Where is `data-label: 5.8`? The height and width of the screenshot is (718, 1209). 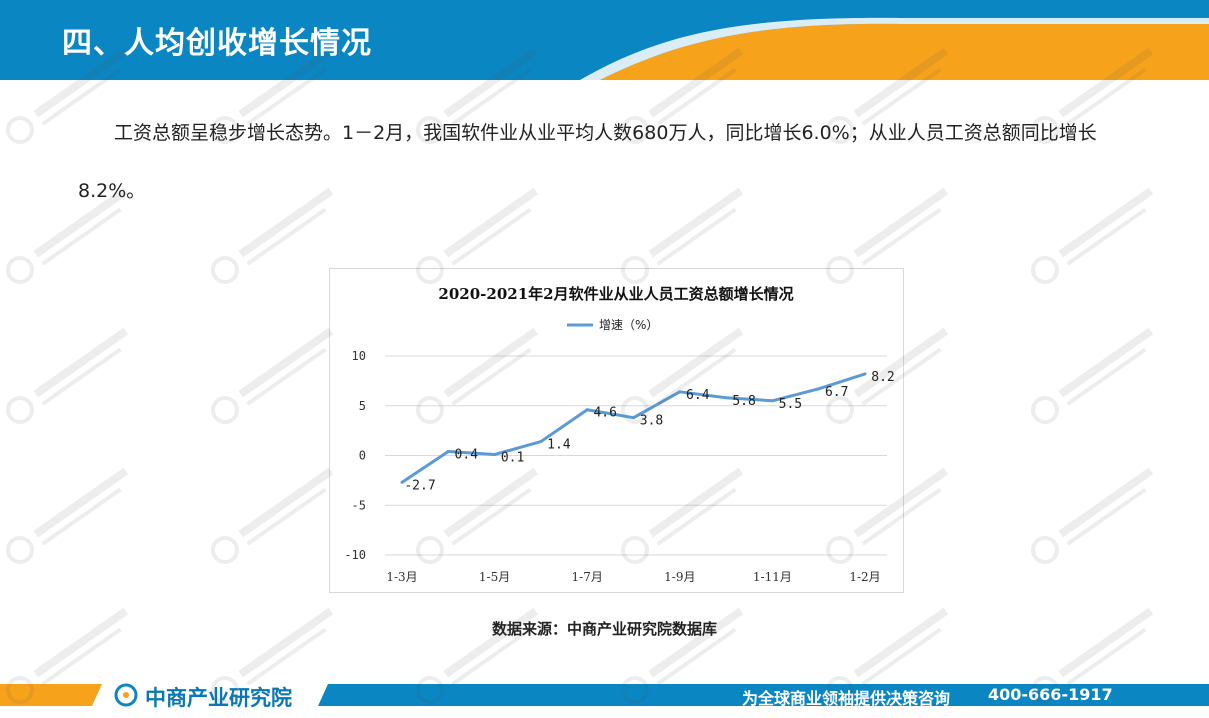 data-label: 5.8 is located at coordinates (743, 401).